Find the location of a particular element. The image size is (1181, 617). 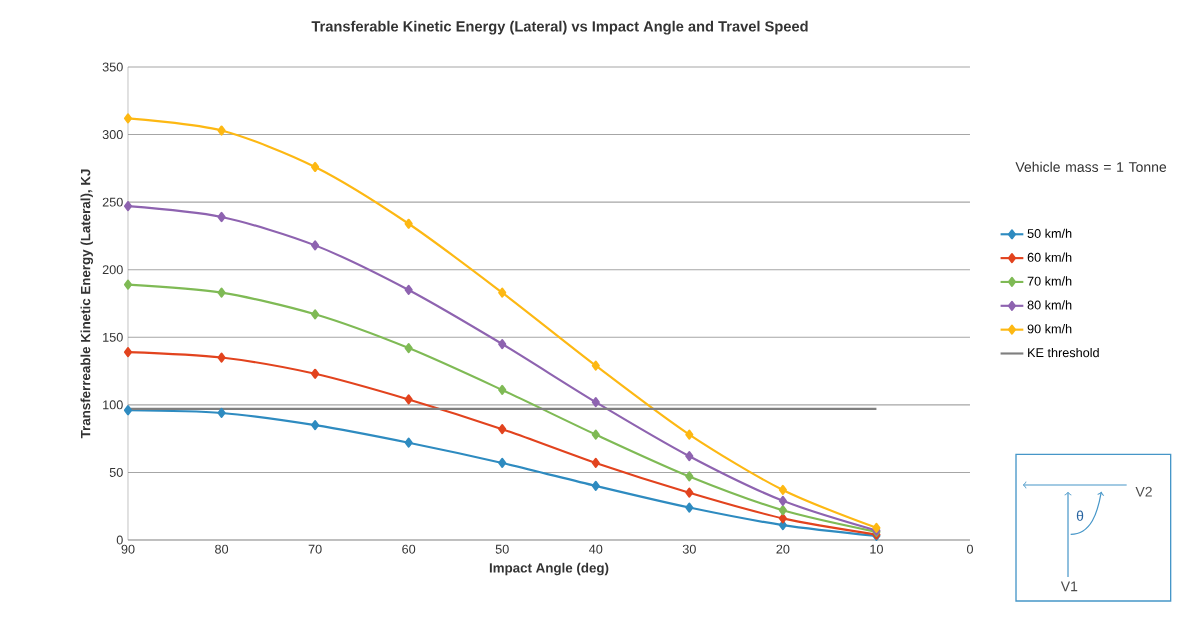

x-tick-label: 30 is located at coordinates (689, 549).